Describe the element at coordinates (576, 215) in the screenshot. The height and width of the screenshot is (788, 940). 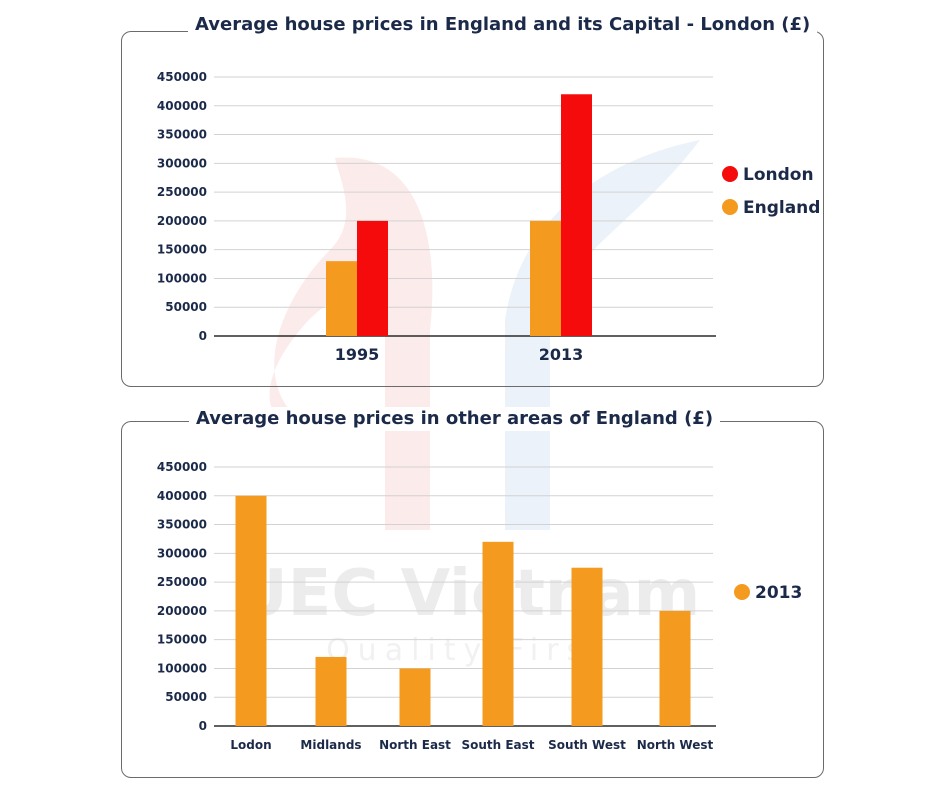
I see `bar-london-2013` at that location.